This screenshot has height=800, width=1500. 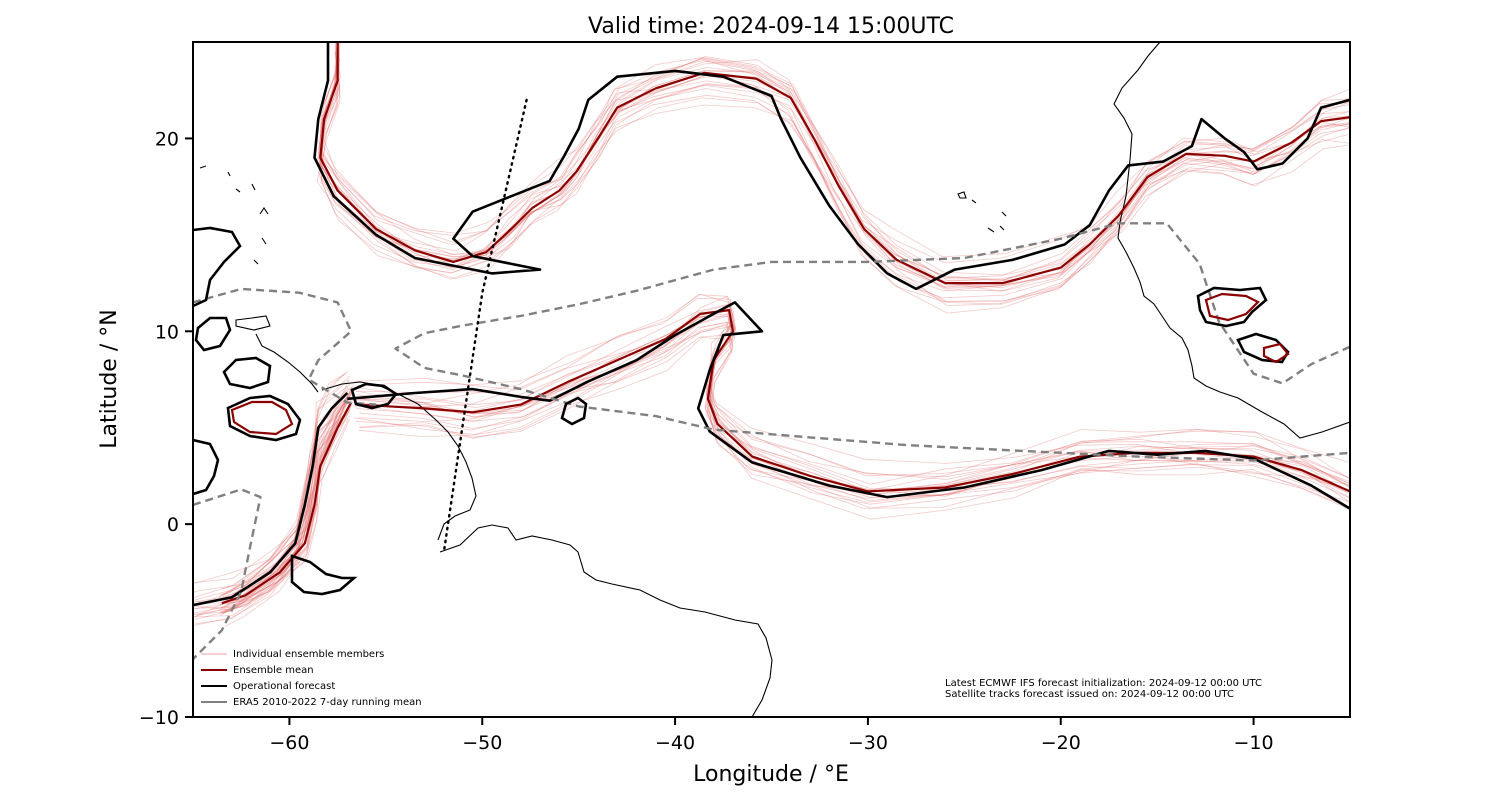 What do you see at coordinates (259, 279) in the screenshot?
I see `coastline-caribbean-islands` at bounding box center [259, 279].